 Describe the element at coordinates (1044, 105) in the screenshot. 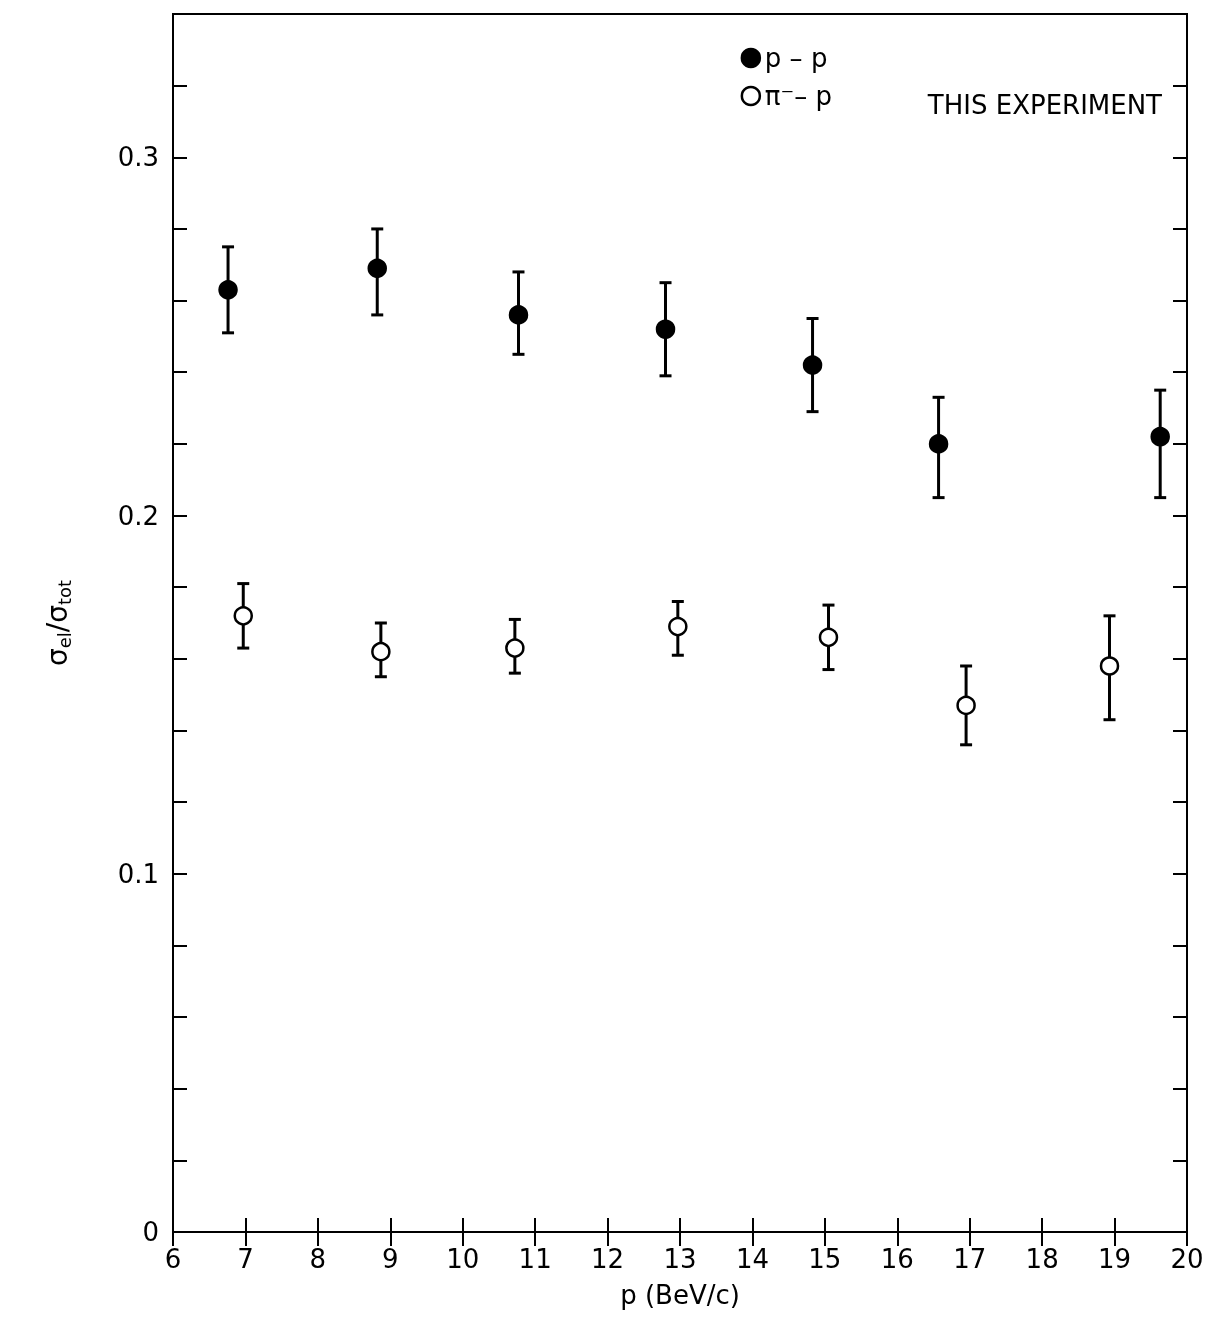

I see `legend-title: THIS EXPERIMENT` at that location.